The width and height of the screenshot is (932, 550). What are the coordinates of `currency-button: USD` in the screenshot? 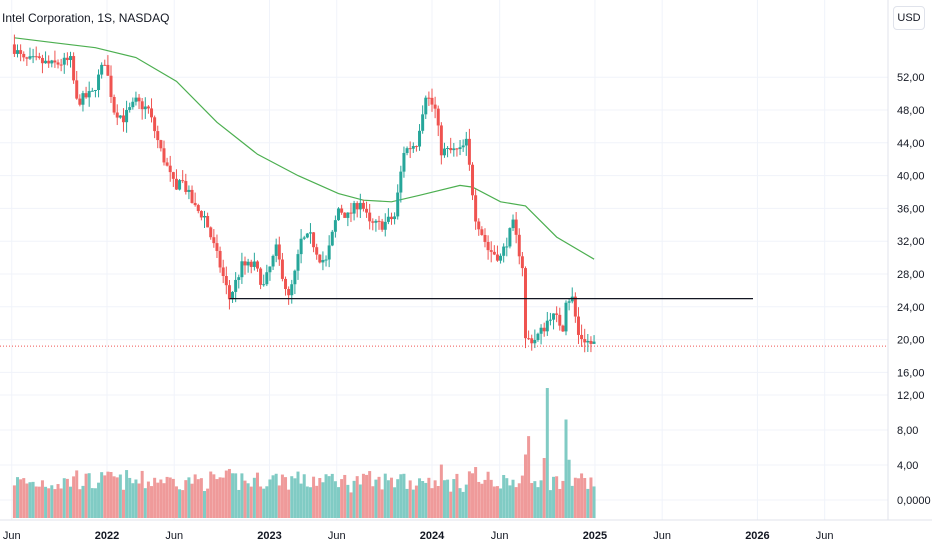 It's located at (909, 18).